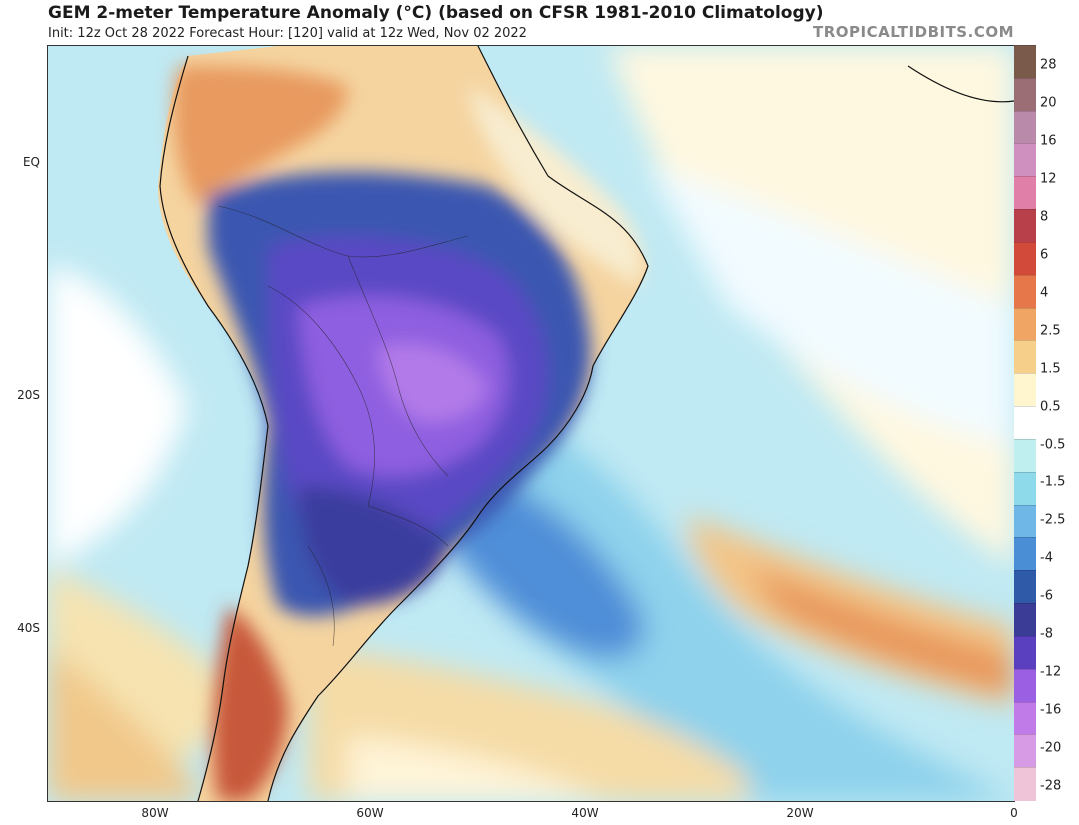 The width and height of the screenshot is (1079, 825). I want to click on colorbar-tick-label: 8, so click(1044, 217).